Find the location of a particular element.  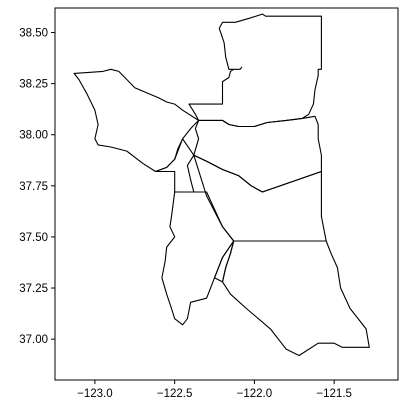

x-axis: −123.0 −122.5 −122.0 −121.5 is located at coordinates (214, 390).